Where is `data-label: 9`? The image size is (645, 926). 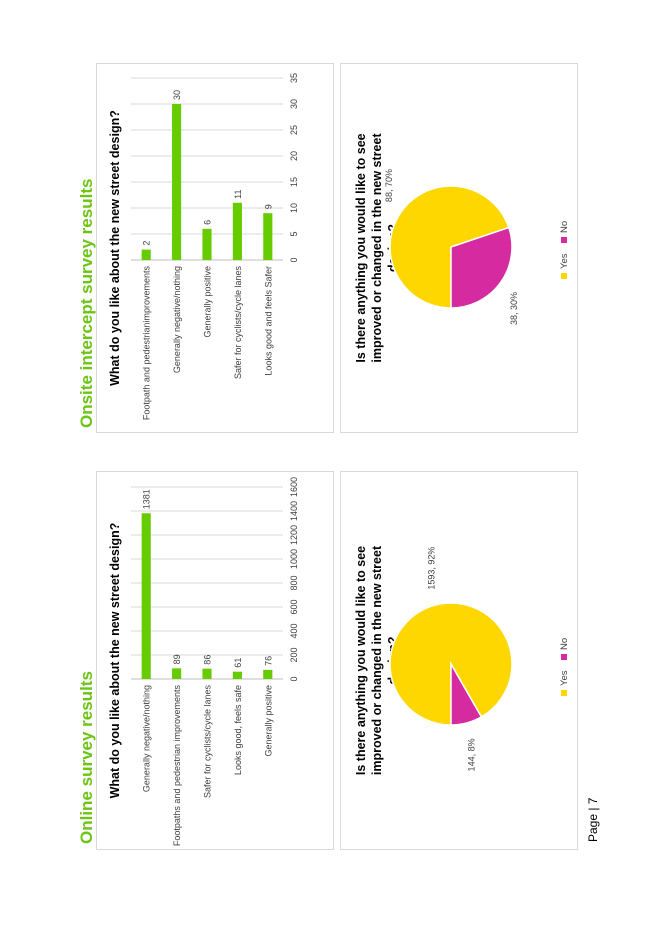 data-label: 9 is located at coordinates (268, 206).